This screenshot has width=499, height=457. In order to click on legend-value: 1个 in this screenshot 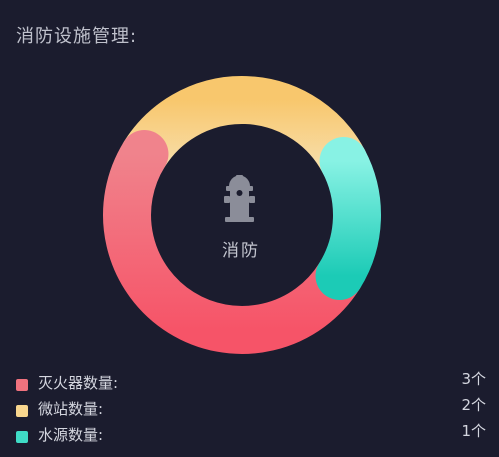, I will do `click(473, 431)`.